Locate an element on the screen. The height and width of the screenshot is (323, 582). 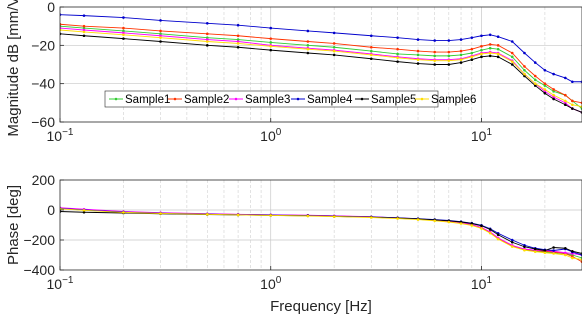
y-tick-label: −200 is located at coordinates (39, 240).